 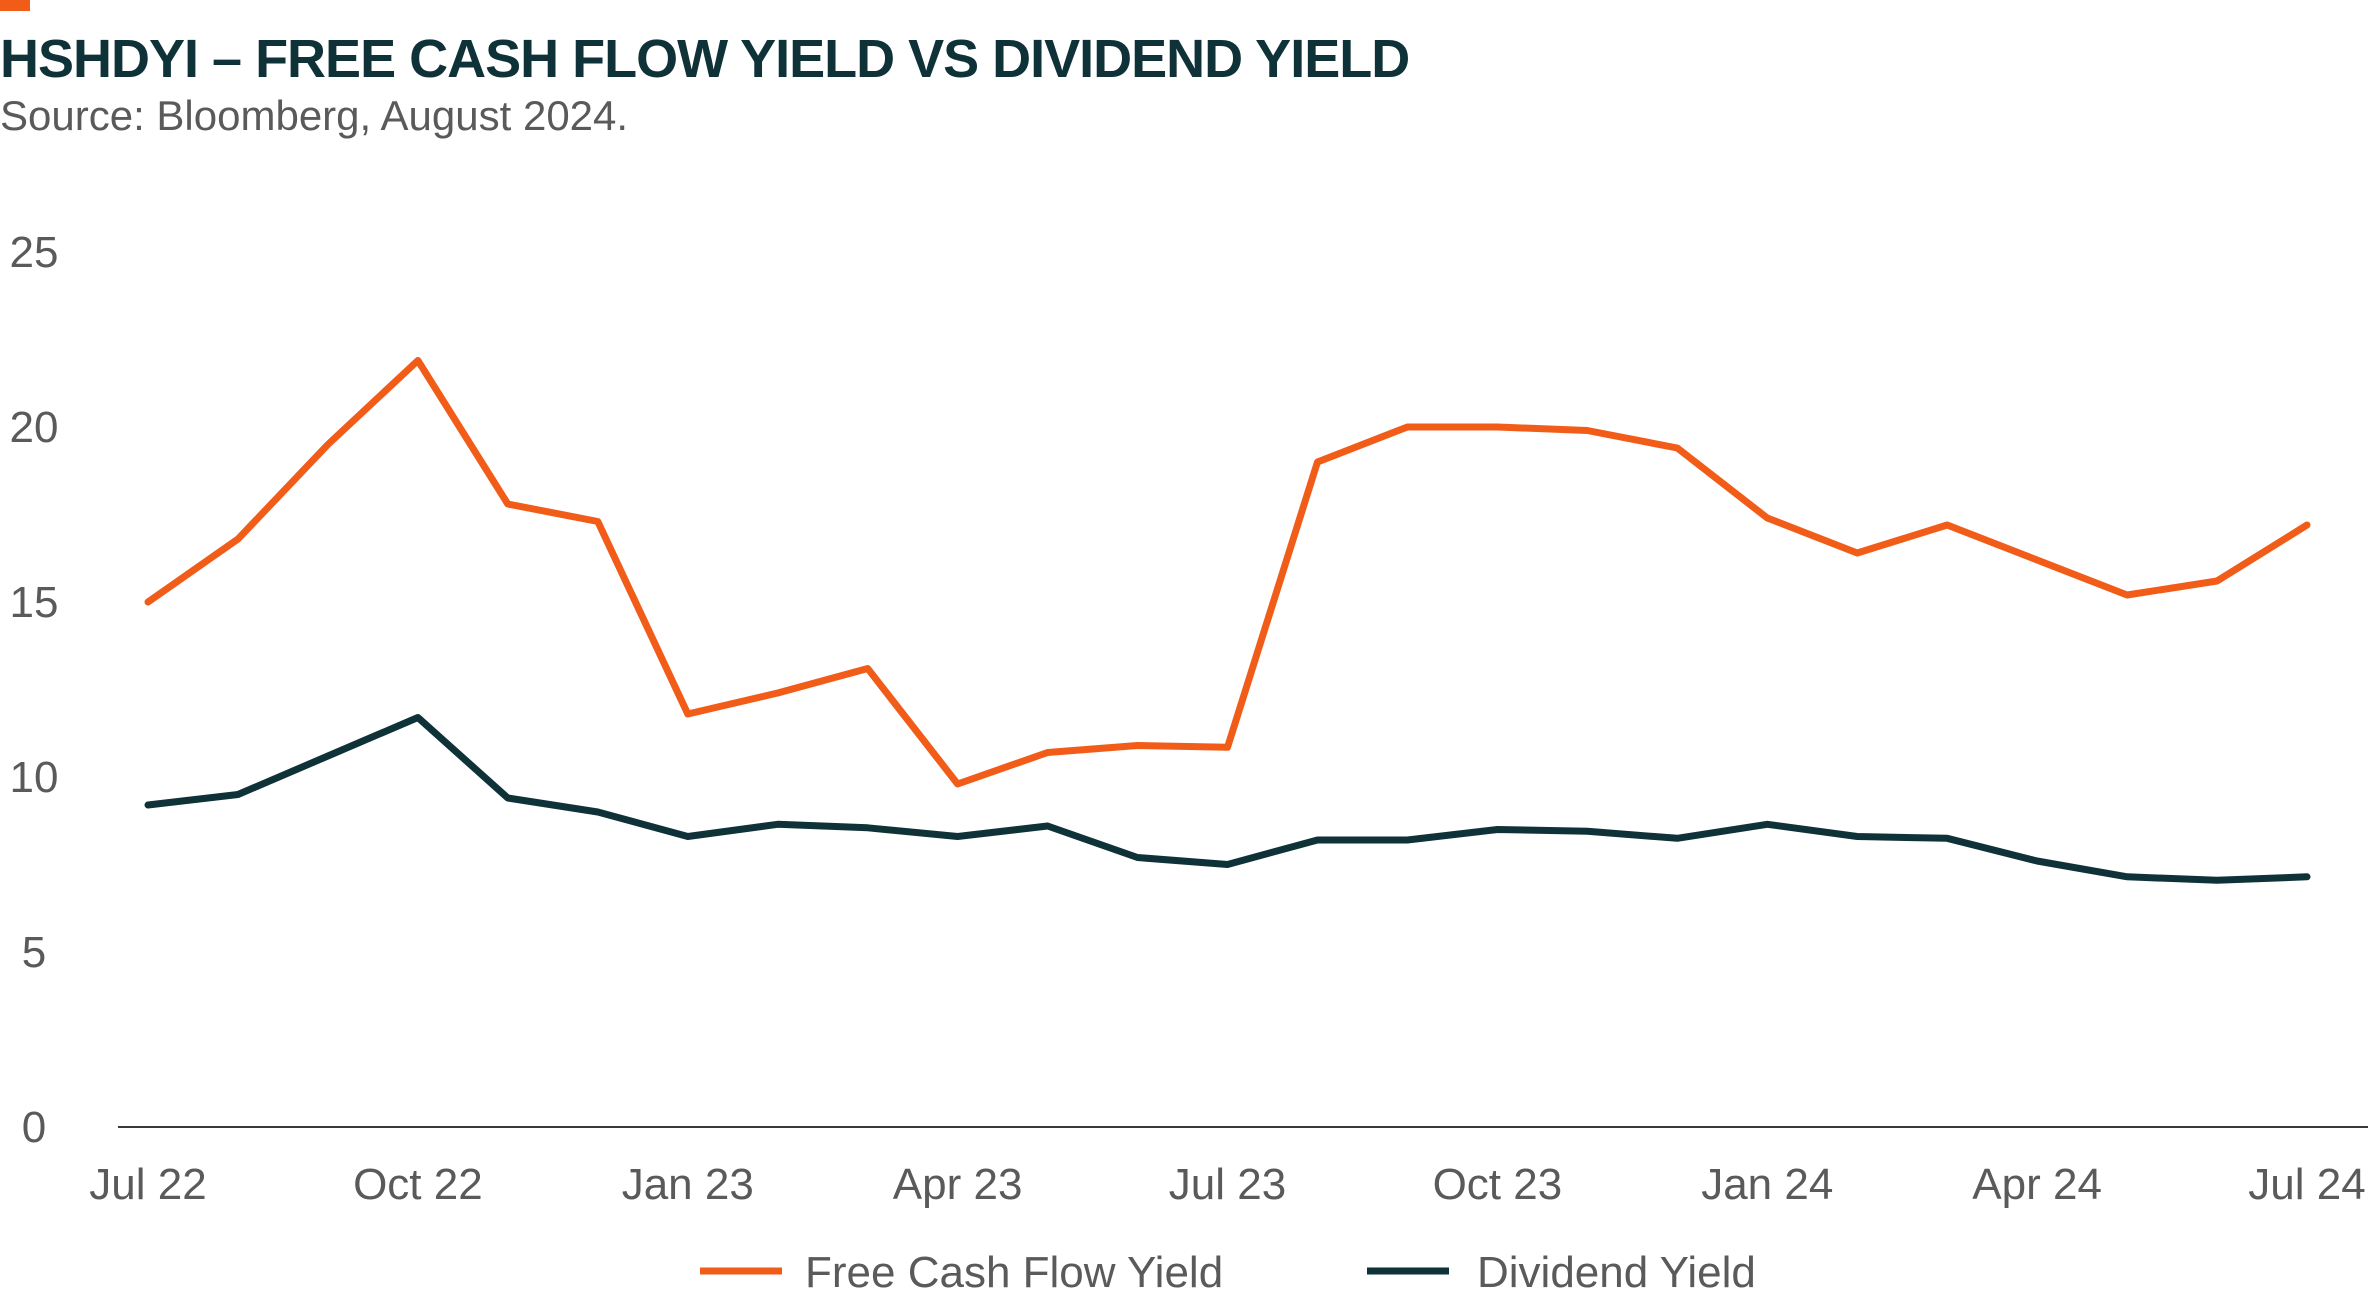 I want to click on x-tick-label: Jul 24, so click(x=2306, y=1184).